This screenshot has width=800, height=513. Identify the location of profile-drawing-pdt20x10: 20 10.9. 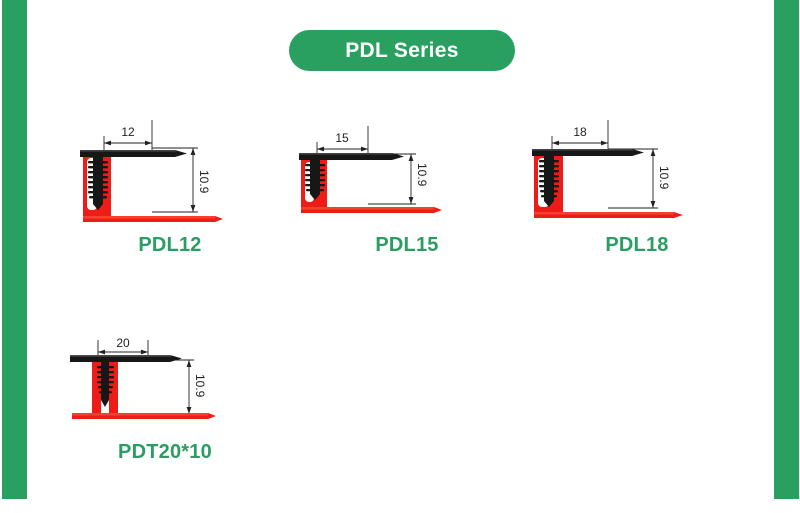
(165, 398).